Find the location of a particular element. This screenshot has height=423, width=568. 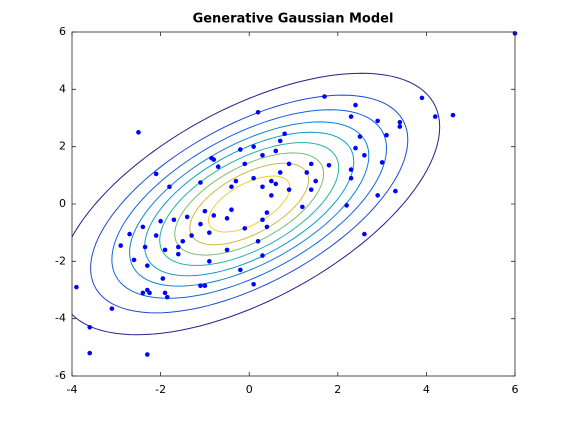

y-tick-label: 4 is located at coordinates (62, 88).